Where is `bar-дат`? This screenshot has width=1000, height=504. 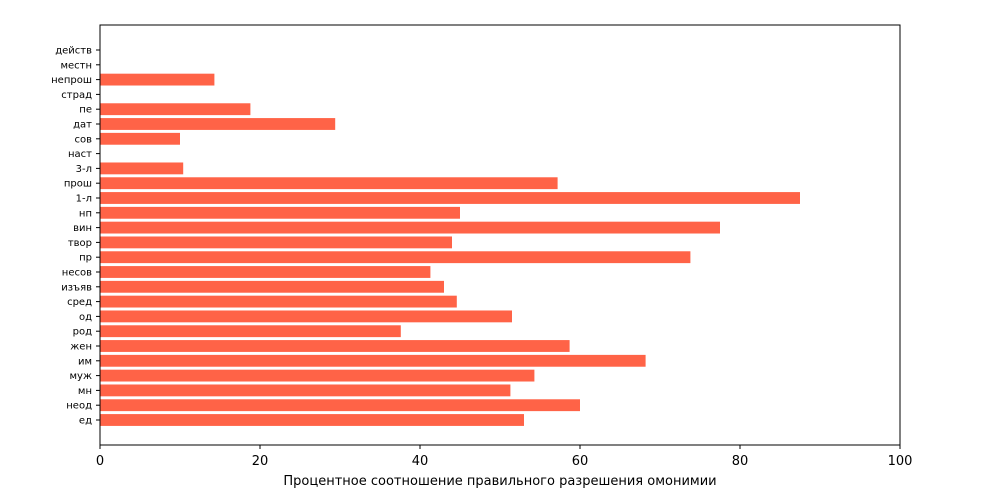 bar-дат is located at coordinates (218, 124).